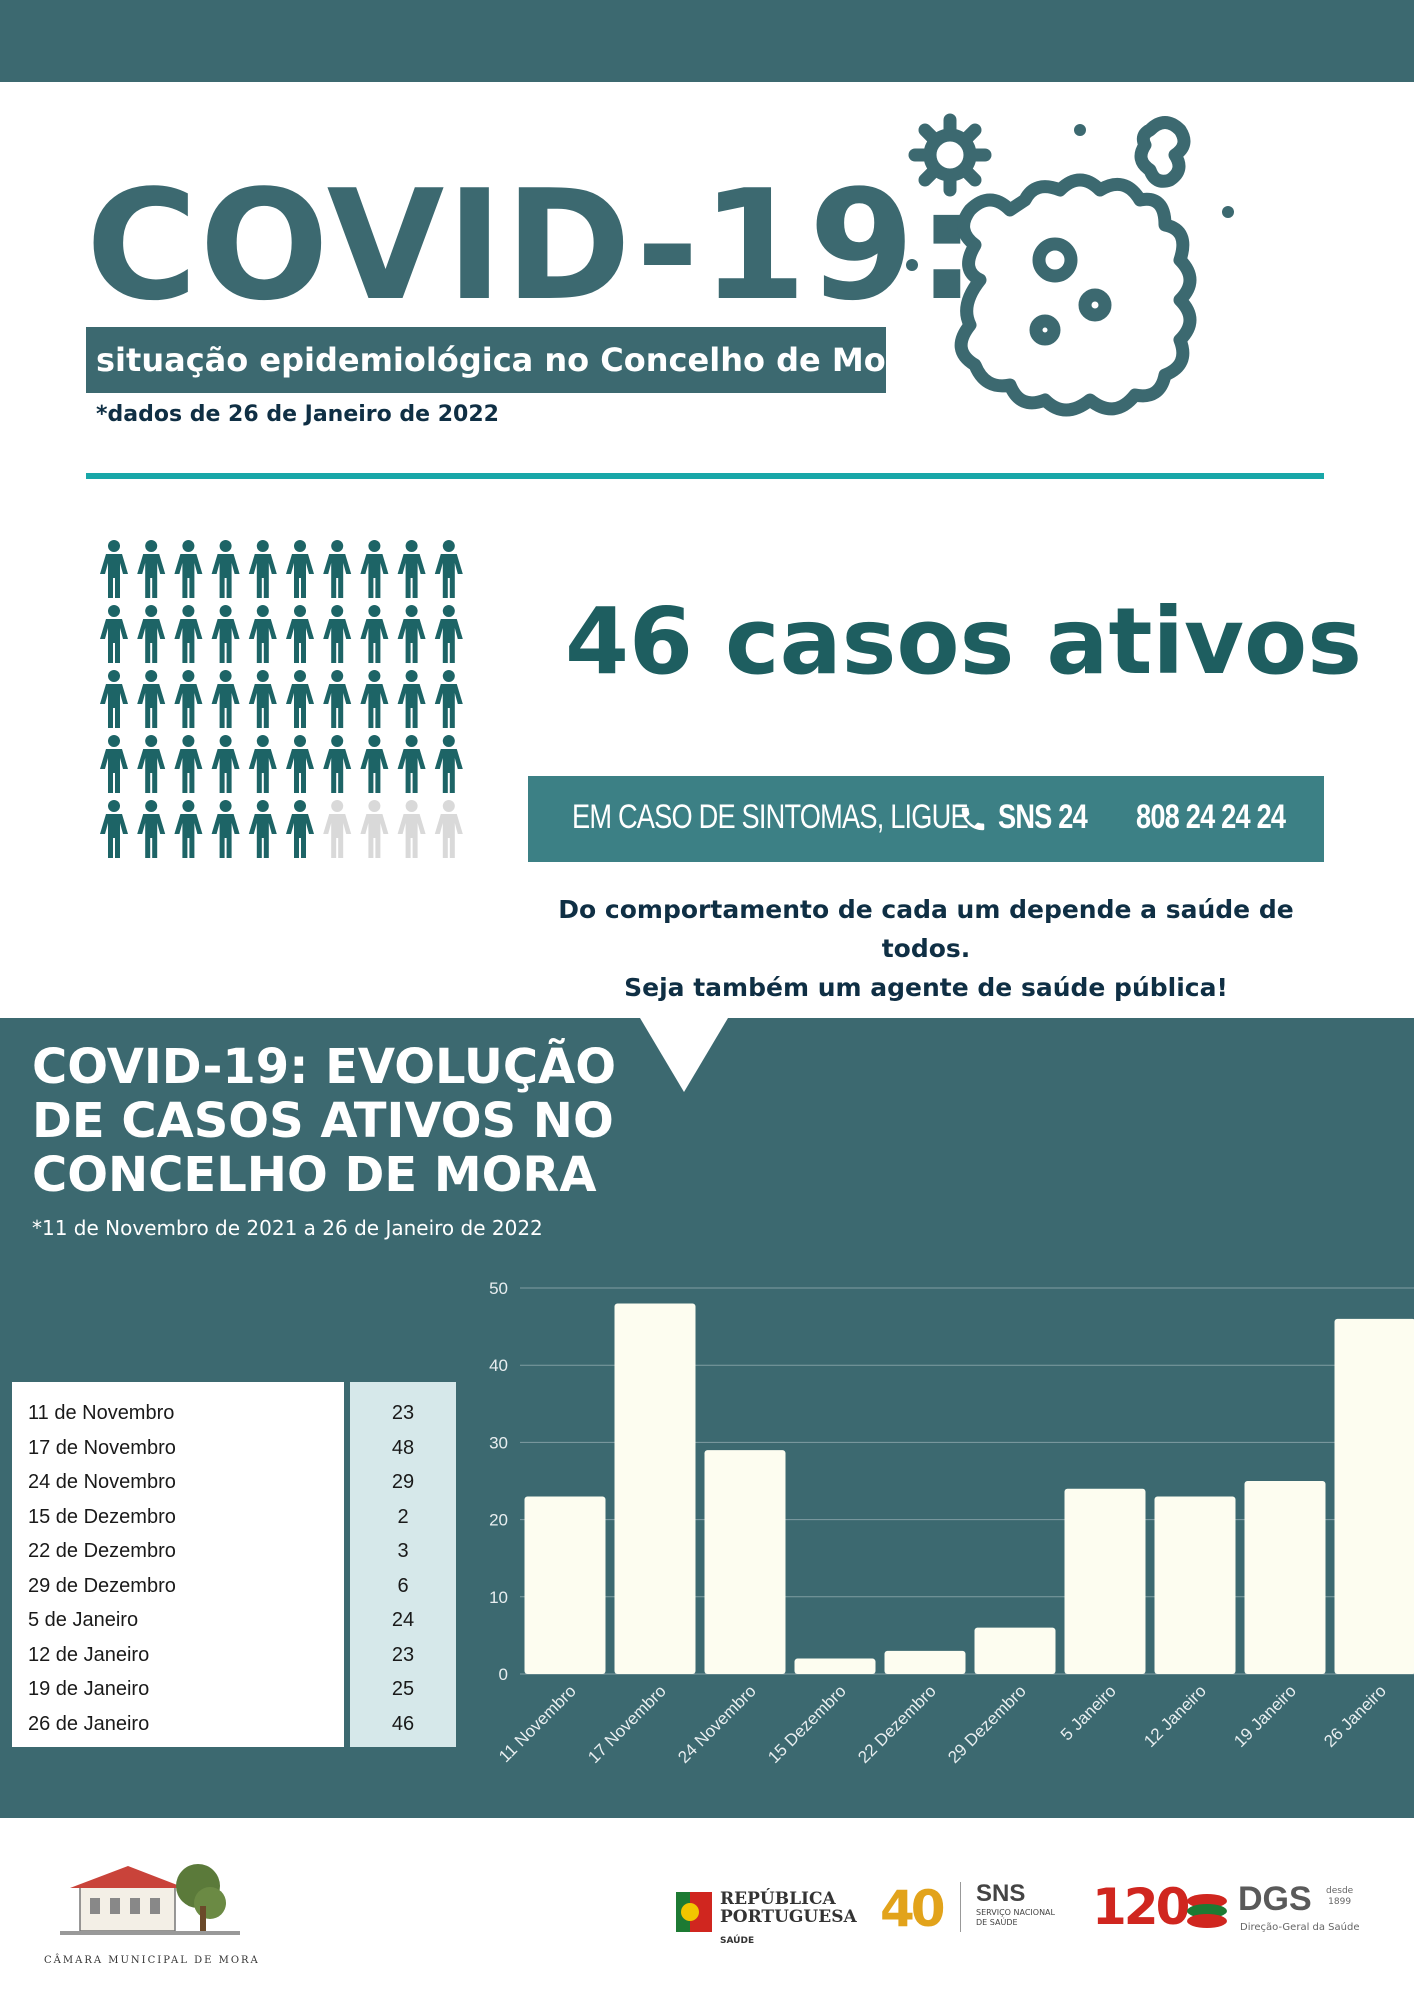 The height and width of the screenshot is (2000, 1414). Describe the element at coordinates (403, 1551) in the screenshot. I see `table-row-value: 3` at that location.